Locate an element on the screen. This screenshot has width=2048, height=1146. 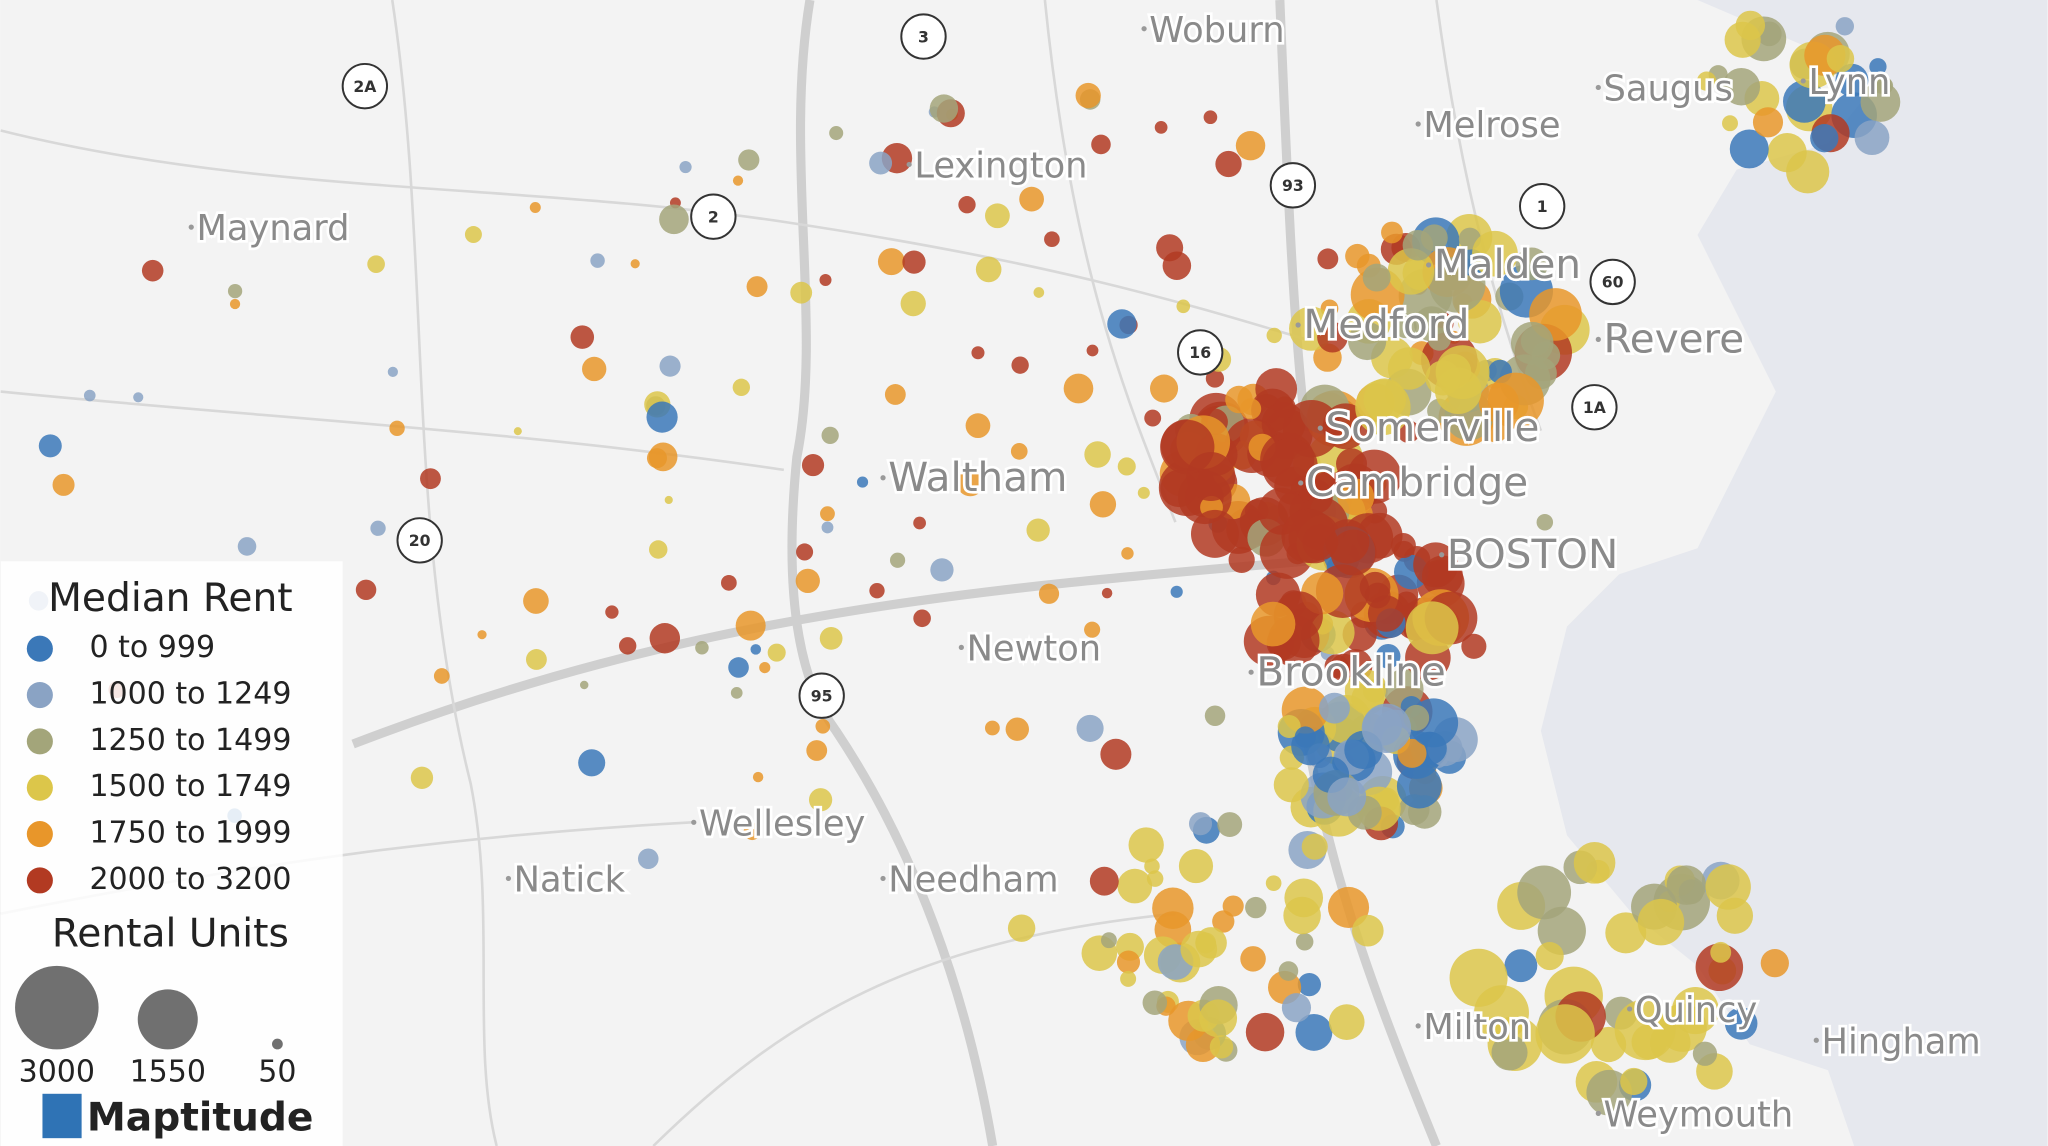
place-label: Milton is located at coordinates (1477, 1027).